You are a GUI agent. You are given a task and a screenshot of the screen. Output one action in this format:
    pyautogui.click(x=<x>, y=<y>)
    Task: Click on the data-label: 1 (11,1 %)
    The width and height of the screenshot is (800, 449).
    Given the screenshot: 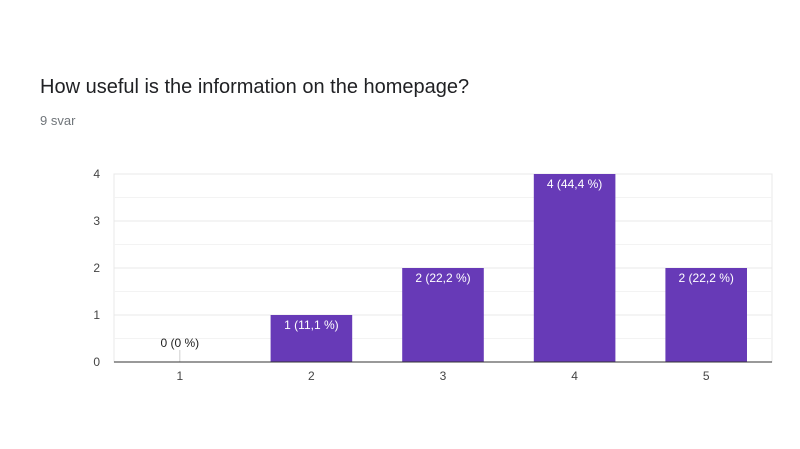 What is the action you would take?
    pyautogui.click(x=311, y=325)
    